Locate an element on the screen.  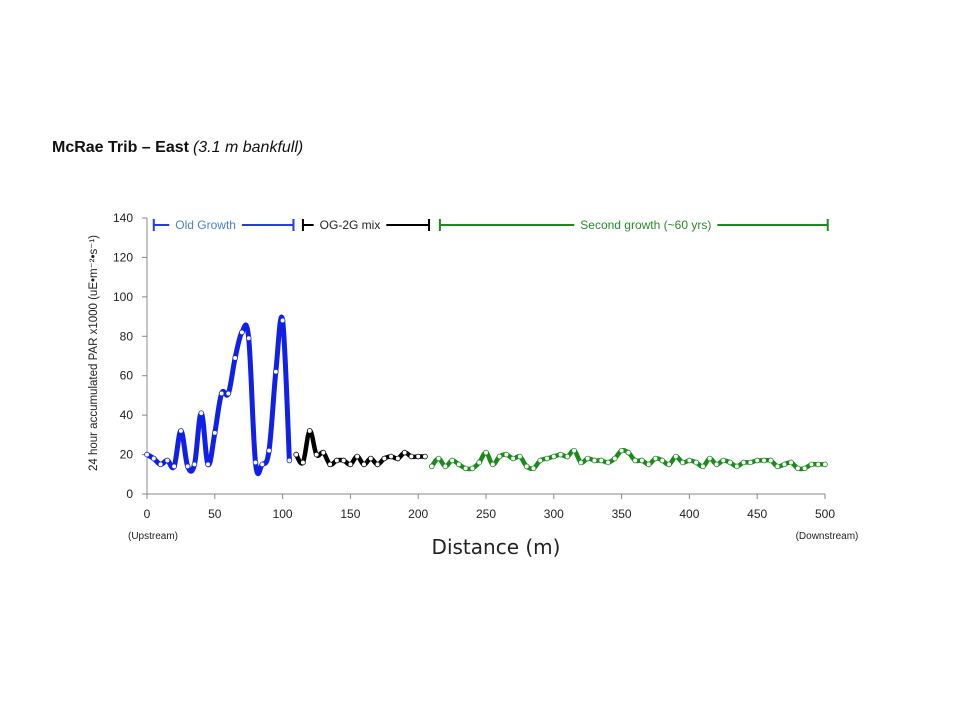
y-tick-label: 120 is located at coordinates (123, 257).